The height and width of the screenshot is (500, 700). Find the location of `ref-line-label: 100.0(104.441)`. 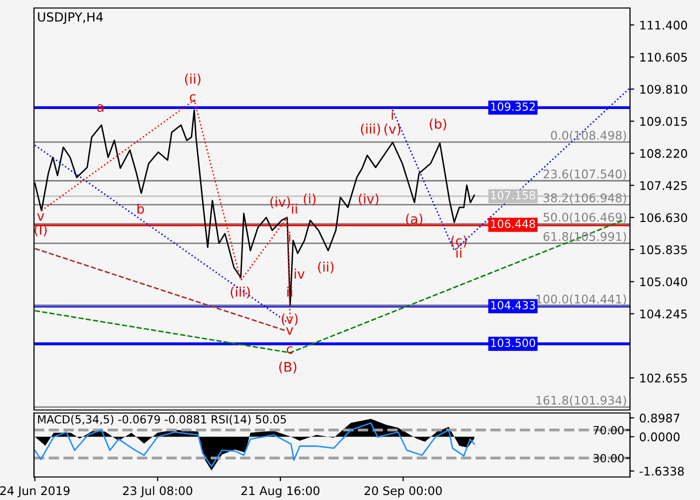

ref-line-label: 100.0(104.441) is located at coordinates (581, 299).